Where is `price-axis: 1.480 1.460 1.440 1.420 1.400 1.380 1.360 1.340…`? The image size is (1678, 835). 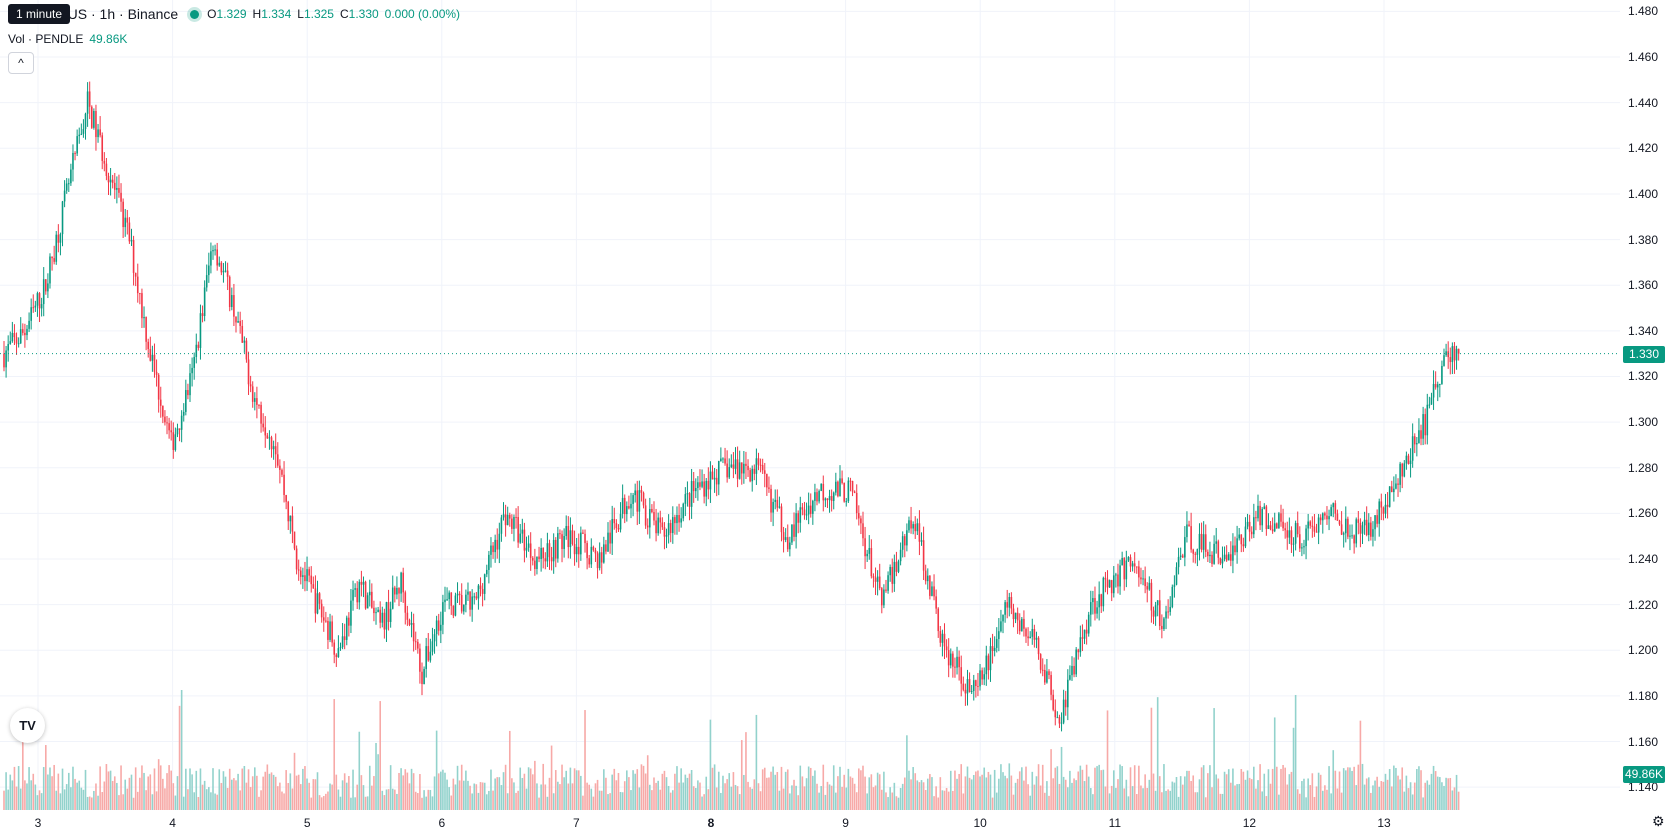
price-axis: 1.480 1.460 1.440 1.420 1.400 1.380 1.360 1.340… is located at coordinates (1649, 405).